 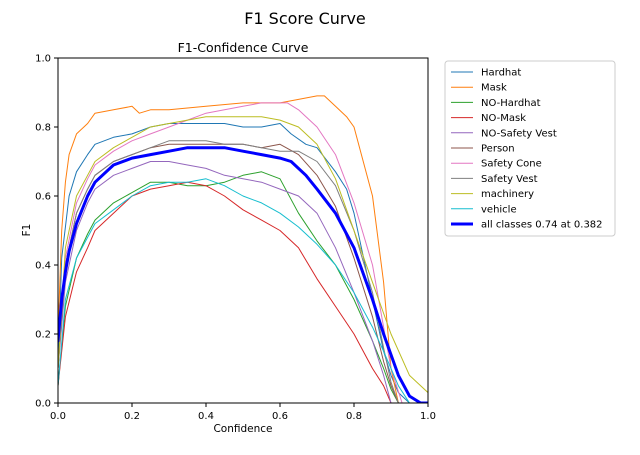 What do you see at coordinates (494, 88) in the screenshot?
I see `legend-label: Mask` at bounding box center [494, 88].